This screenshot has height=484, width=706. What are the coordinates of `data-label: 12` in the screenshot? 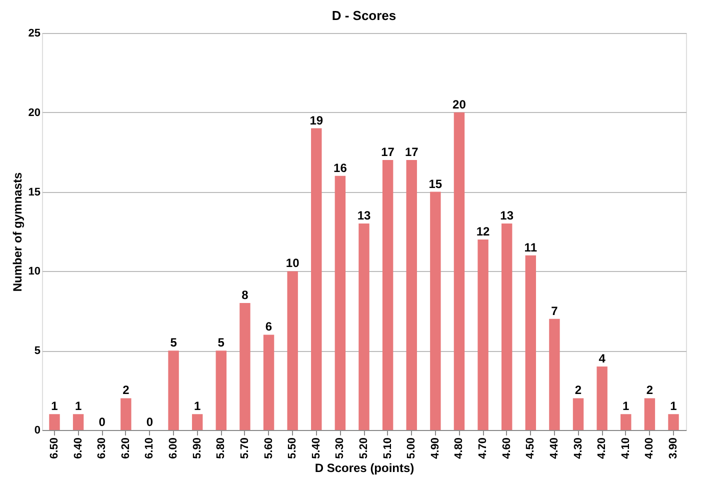 It's located at (483, 231).